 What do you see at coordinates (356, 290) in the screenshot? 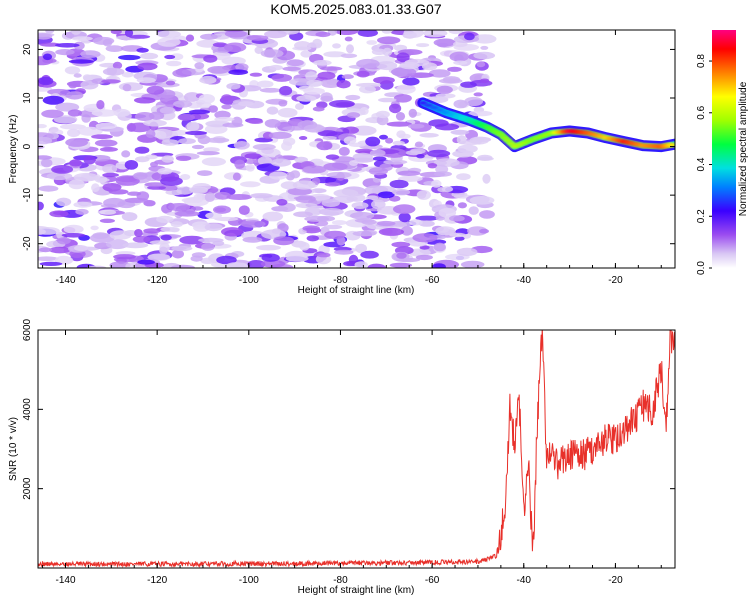
I see `spectrogram-x-label: Height of straight line (km)` at bounding box center [356, 290].